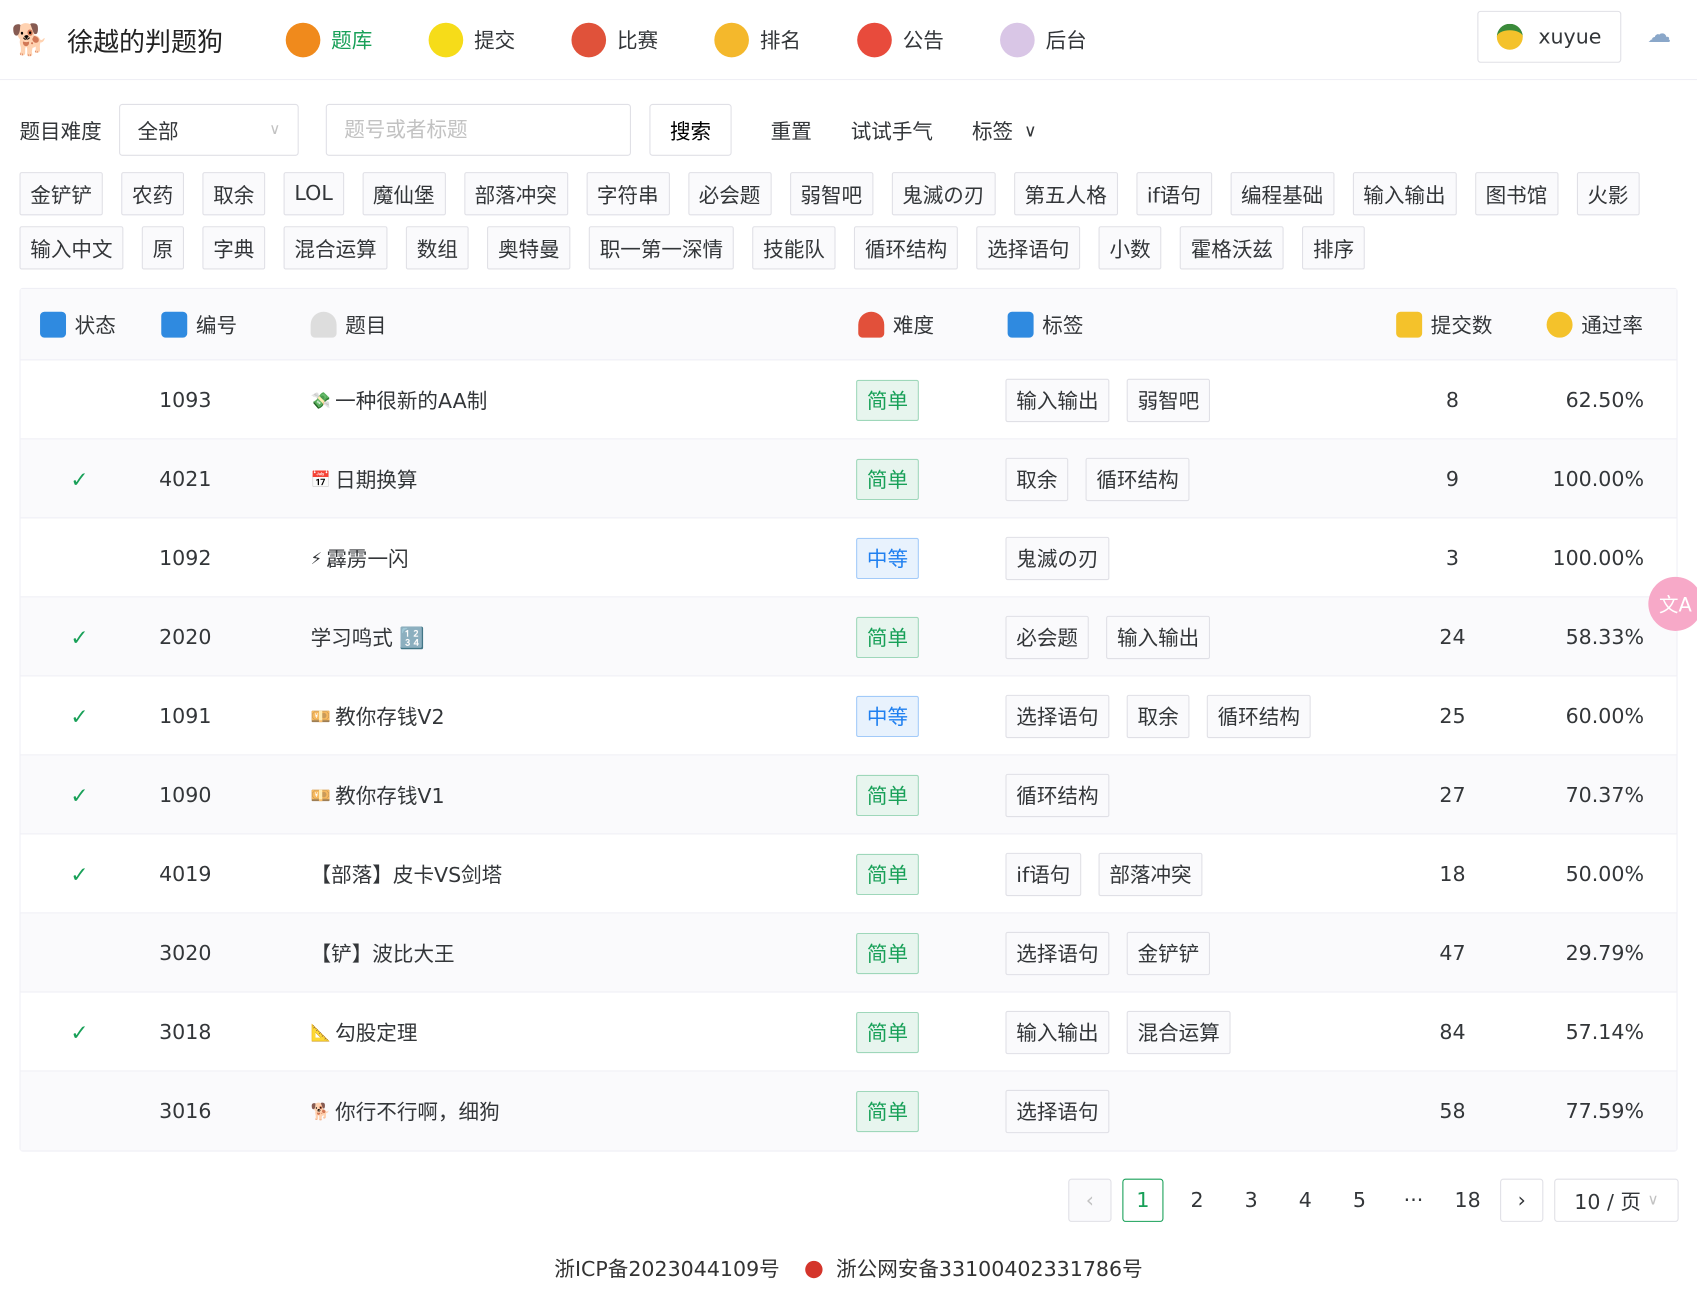 Image resolution: width=1697 pixels, height=1300 pixels. I want to click on problem-title-text: 【铲】波比大王, so click(382, 954).